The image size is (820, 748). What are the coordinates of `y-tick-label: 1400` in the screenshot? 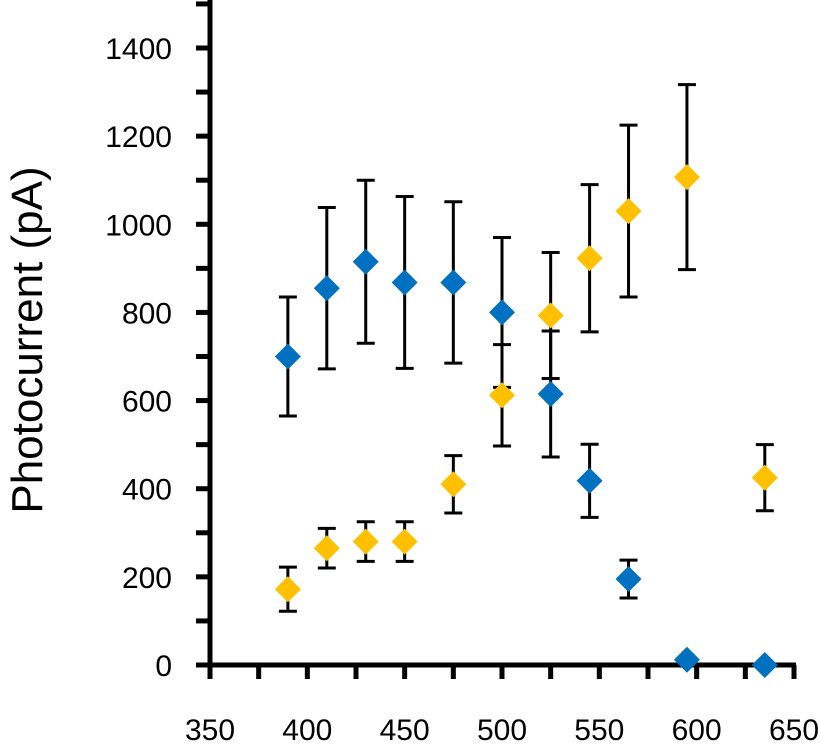 It's located at (138, 49).